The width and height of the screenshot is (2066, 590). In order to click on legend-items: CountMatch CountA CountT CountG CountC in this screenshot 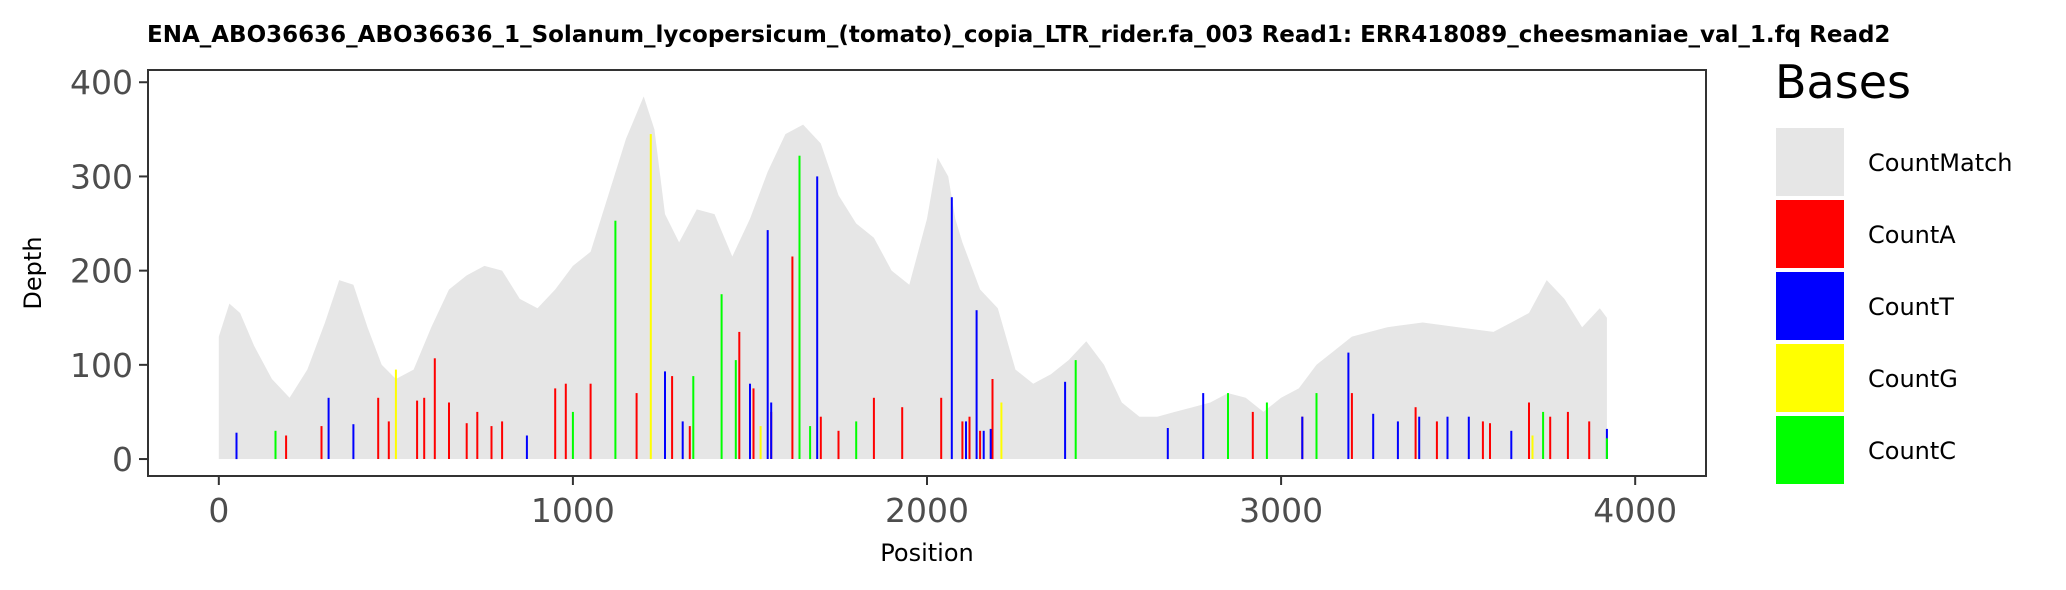, I will do `click(1894, 306)`.